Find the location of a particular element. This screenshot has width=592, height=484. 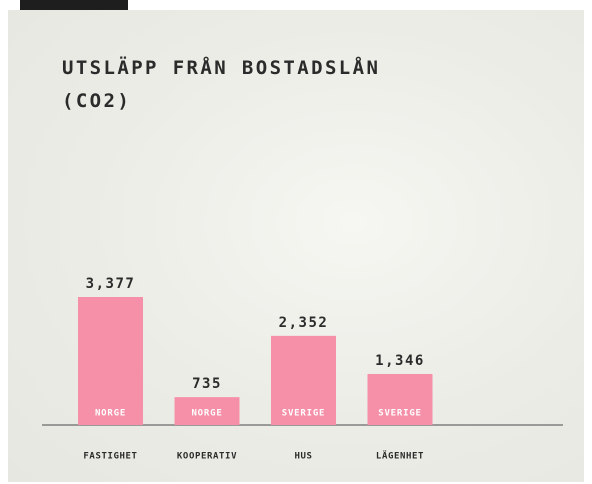

x-tick-label: FASTIGHET is located at coordinates (110, 457).